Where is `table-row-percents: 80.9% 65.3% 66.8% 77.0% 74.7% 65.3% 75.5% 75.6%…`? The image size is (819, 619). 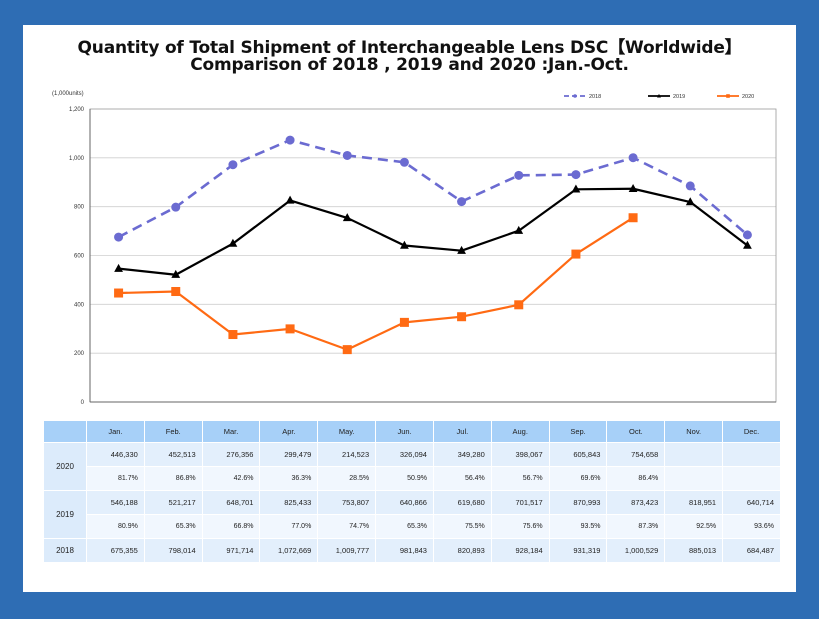
table-row-percents: 80.9% 65.3% 66.8% 77.0% 74.7% 65.3% 75.5% 75.6%… is located at coordinates (412, 526).